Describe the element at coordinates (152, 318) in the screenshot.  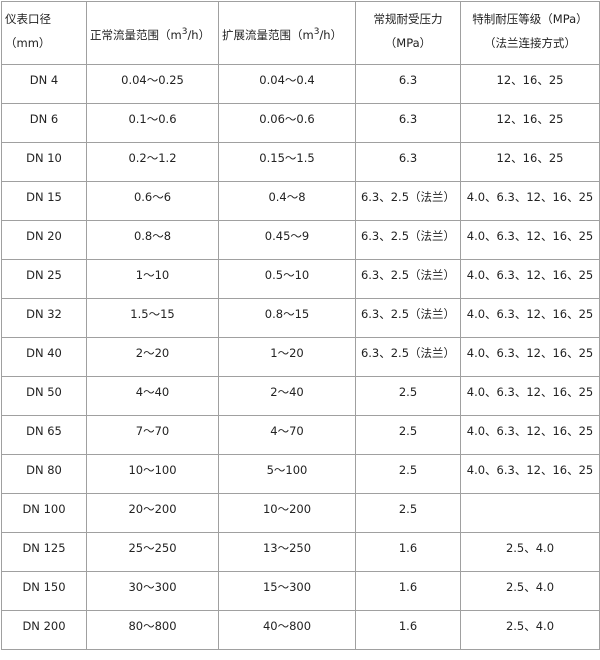
I see `cell-normal-flow: 1.5～15` at that location.